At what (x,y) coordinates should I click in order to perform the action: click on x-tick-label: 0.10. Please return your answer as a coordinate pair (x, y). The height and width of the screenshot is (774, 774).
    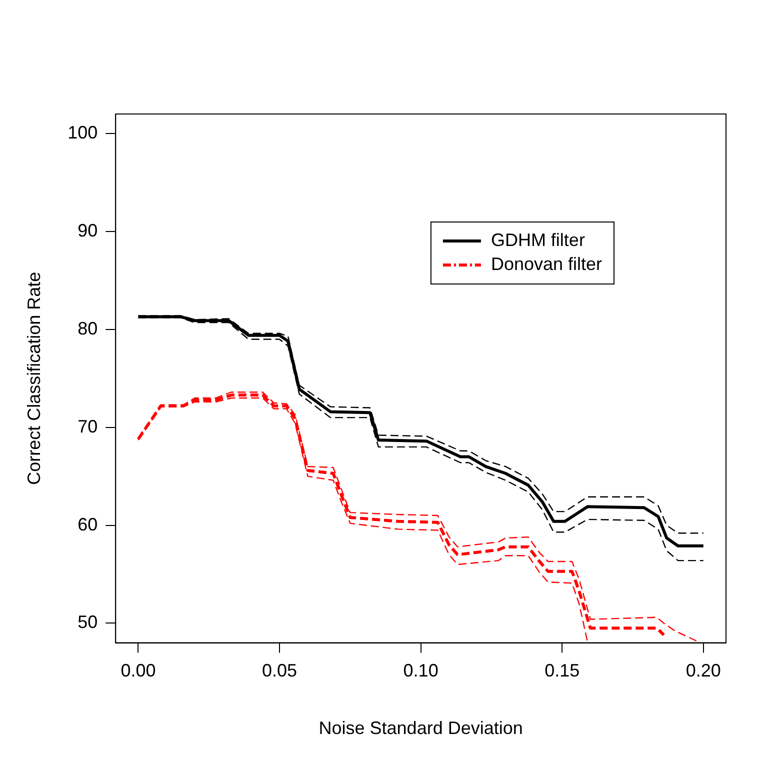
    Looking at the image, I should click on (420, 670).